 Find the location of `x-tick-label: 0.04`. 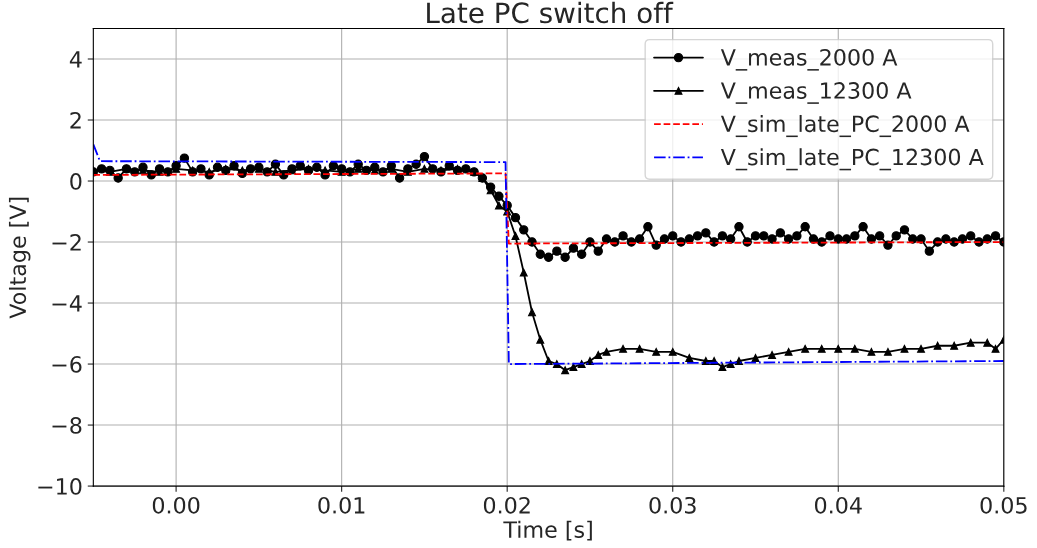

x-tick-label: 0.04 is located at coordinates (838, 505).